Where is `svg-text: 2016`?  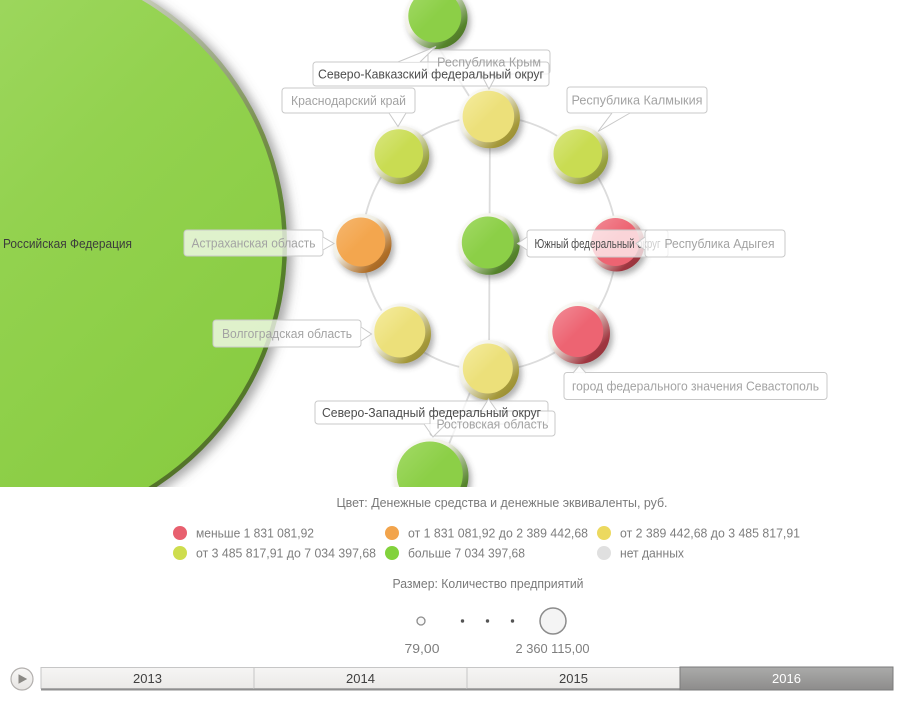 svg-text: 2016 is located at coordinates (786, 678).